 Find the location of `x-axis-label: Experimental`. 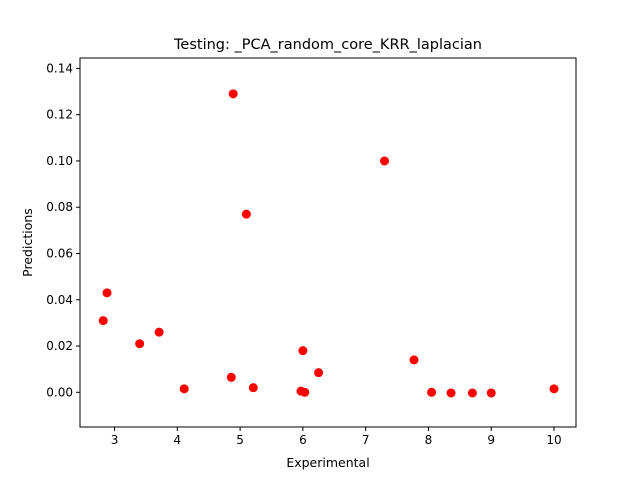

x-axis-label: Experimental is located at coordinates (327, 462).